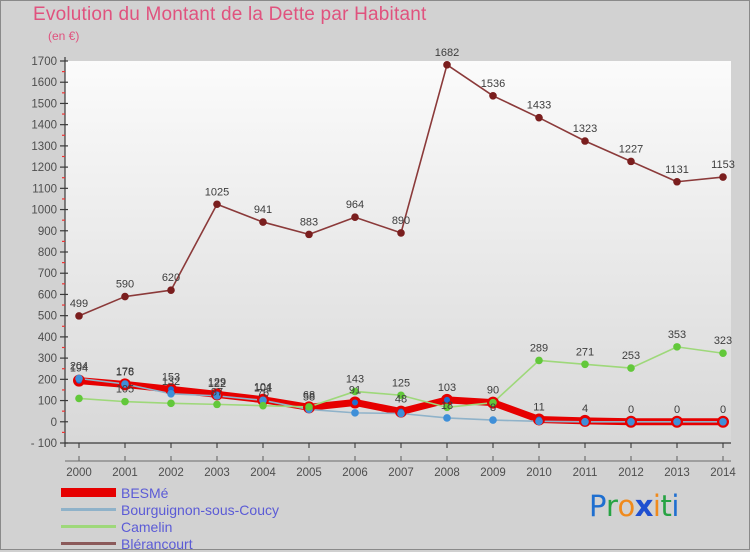 The height and width of the screenshot is (552, 750). Describe the element at coordinates (47, 274) in the screenshot. I see `y-tick-label: 700` at that location.